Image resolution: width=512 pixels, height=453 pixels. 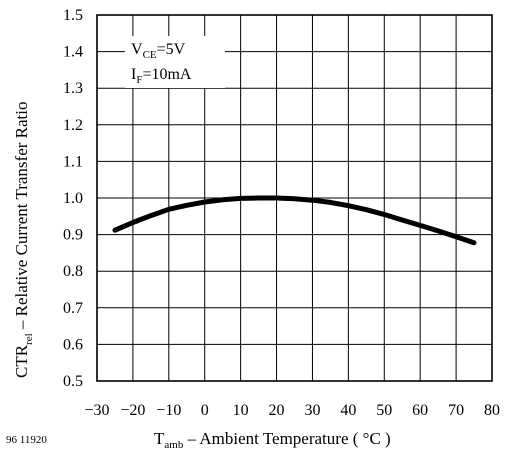 I want to click on y-axis-label: CTRrel – Relative Current Transfer Ratio, so click(x=23, y=240).